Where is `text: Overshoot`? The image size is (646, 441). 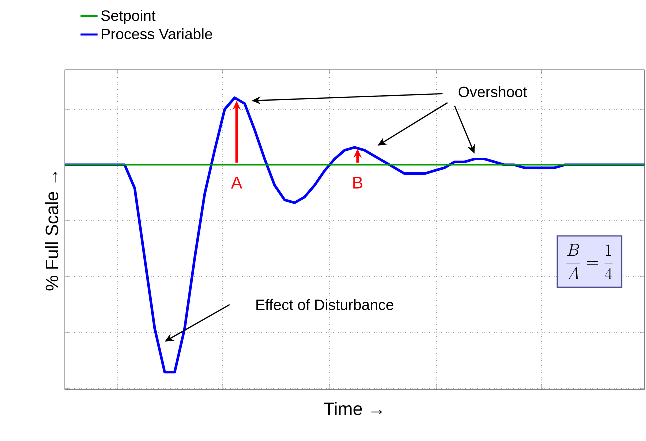 text: Overshoot is located at coordinates (493, 92).